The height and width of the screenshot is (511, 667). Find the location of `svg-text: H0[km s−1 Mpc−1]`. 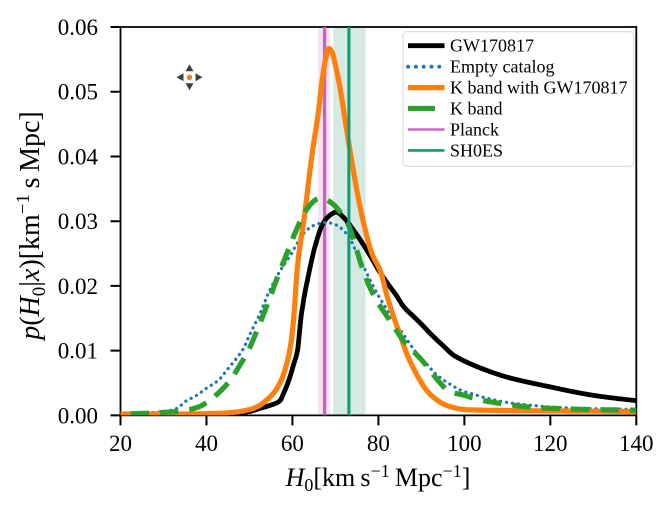

svg-text: H0[km s−1 Mpc−1] is located at coordinates (378, 478).